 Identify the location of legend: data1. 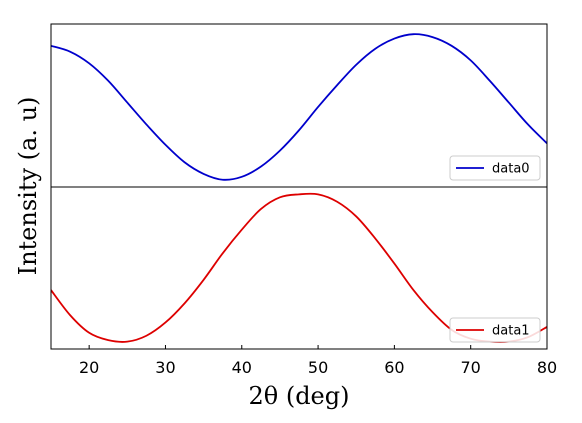
(495, 330).